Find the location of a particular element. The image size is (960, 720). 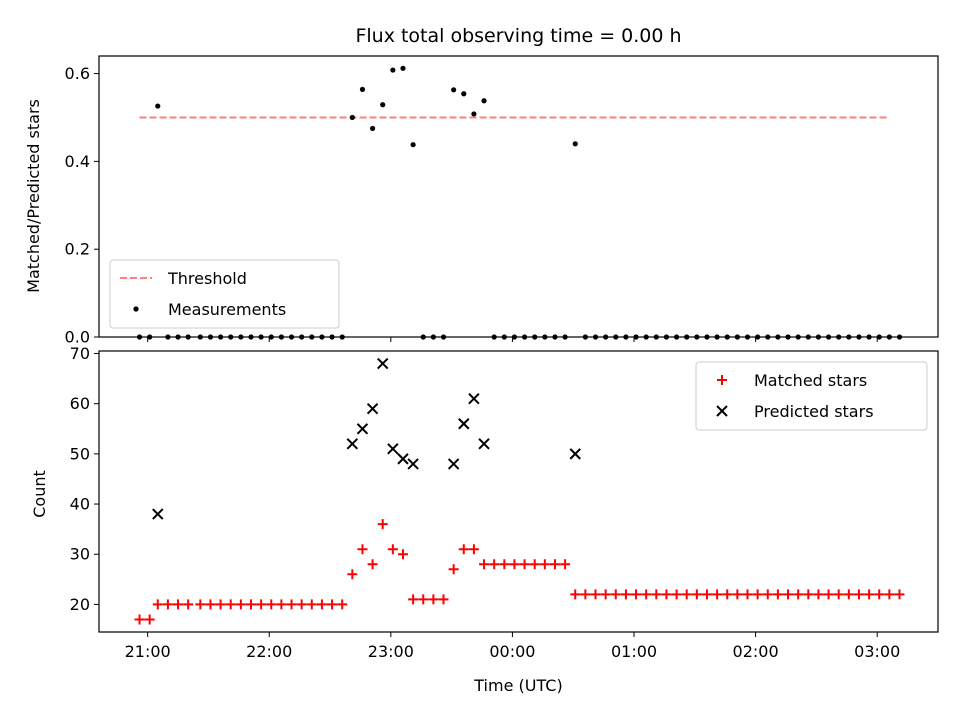

y-tick-label: 50 is located at coordinates (80, 453).